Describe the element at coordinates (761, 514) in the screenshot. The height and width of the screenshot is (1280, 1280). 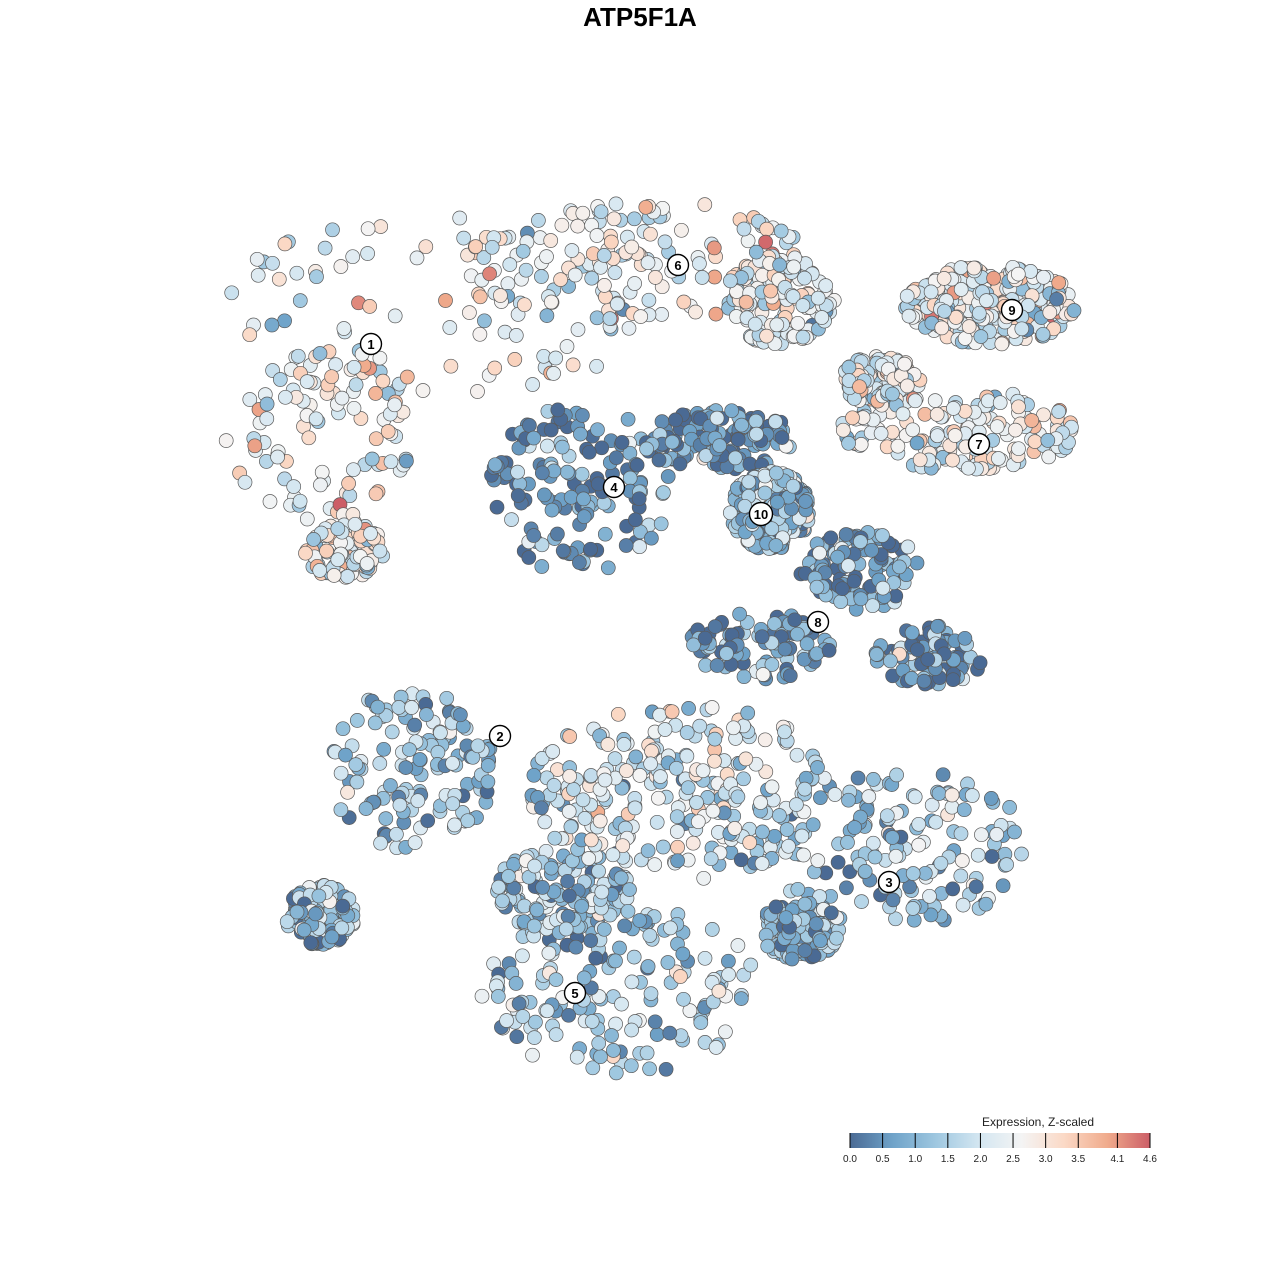
I see `cluster-label-10: 10` at that location.